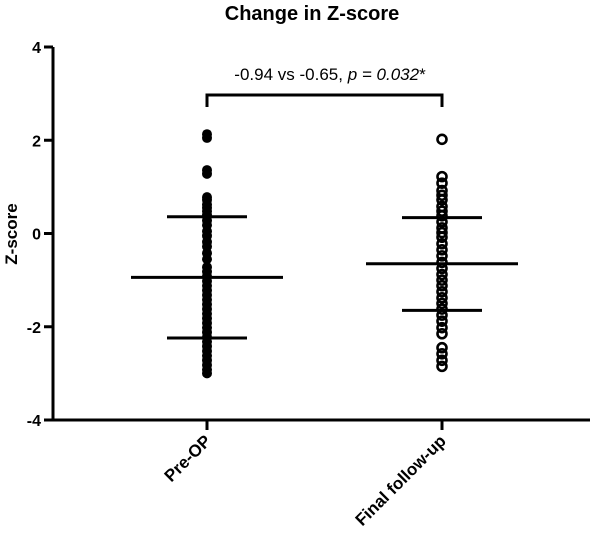 This screenshot has width=597, height=534. I want to click on y-tick-label: -2, so click(34, 328).